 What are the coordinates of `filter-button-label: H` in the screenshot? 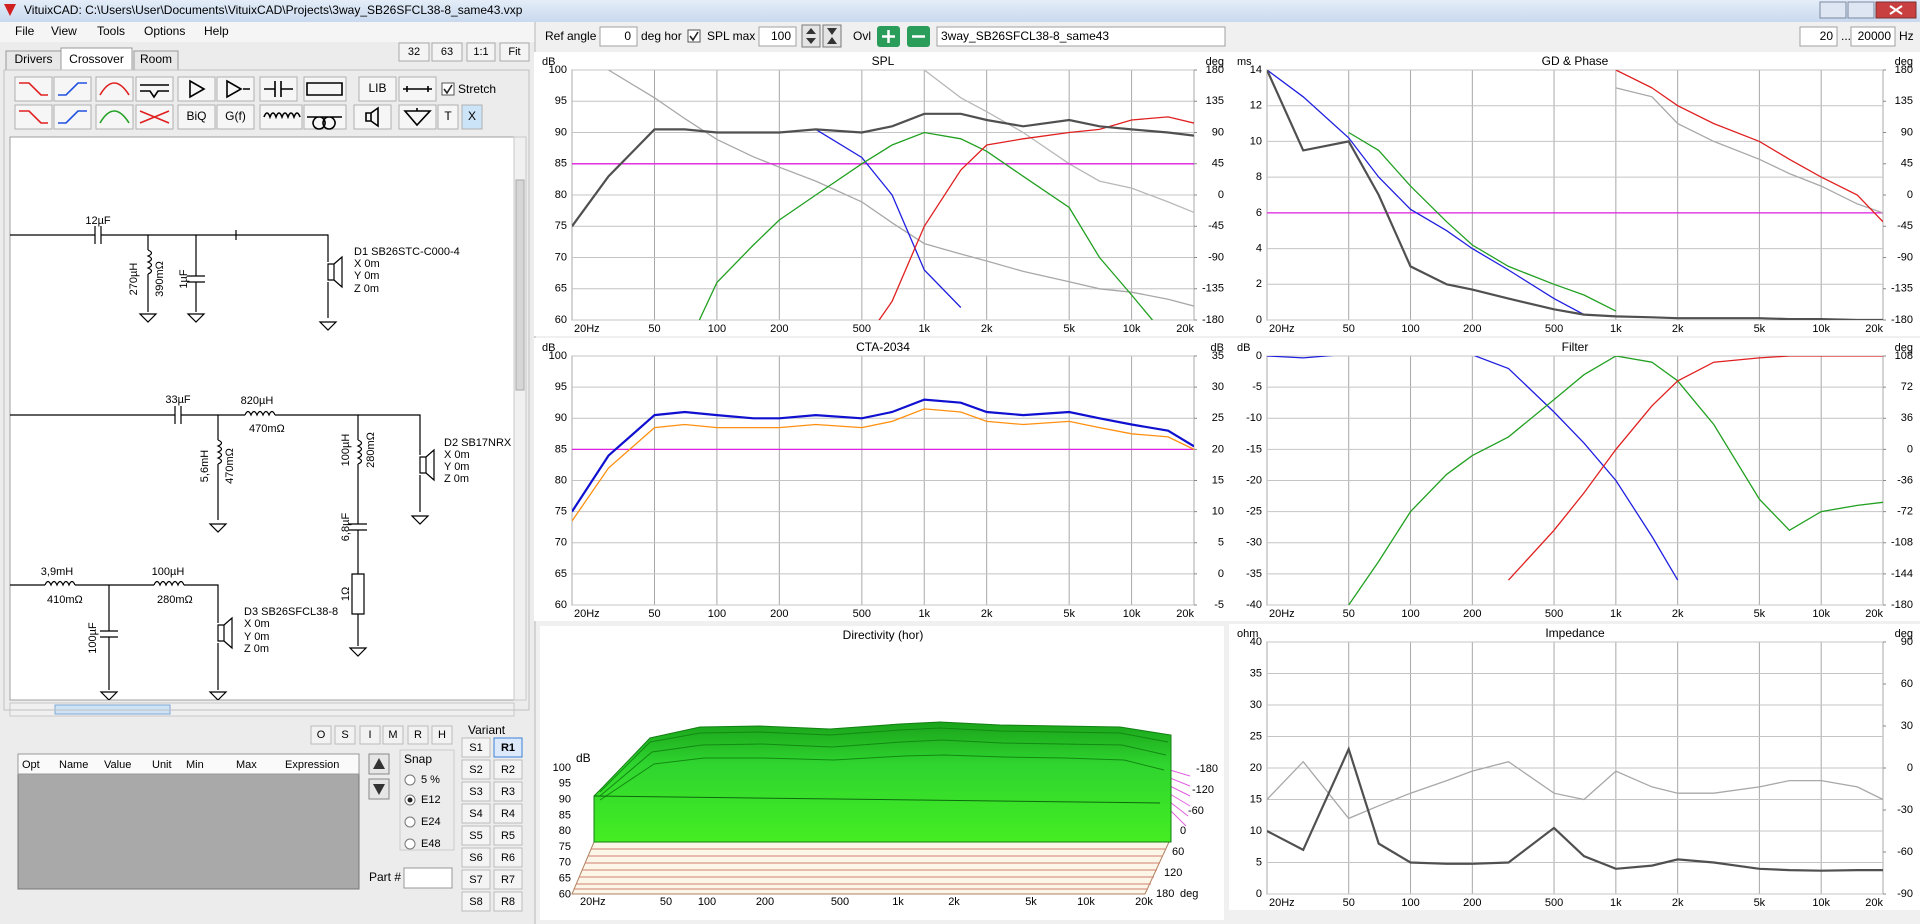 It's located at (442, 735).